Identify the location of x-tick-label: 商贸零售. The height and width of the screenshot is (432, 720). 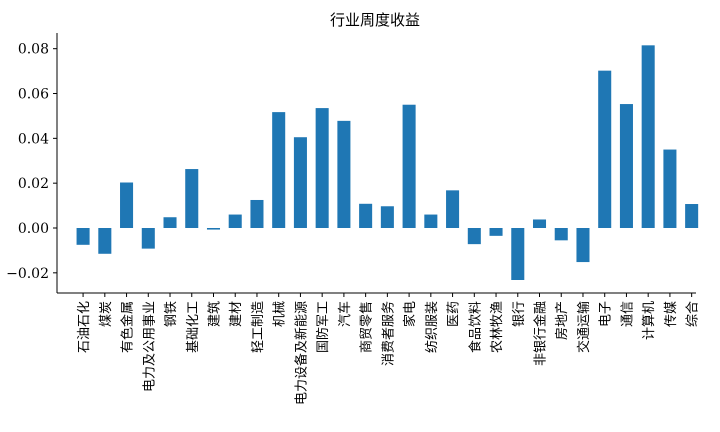
(367, 327).